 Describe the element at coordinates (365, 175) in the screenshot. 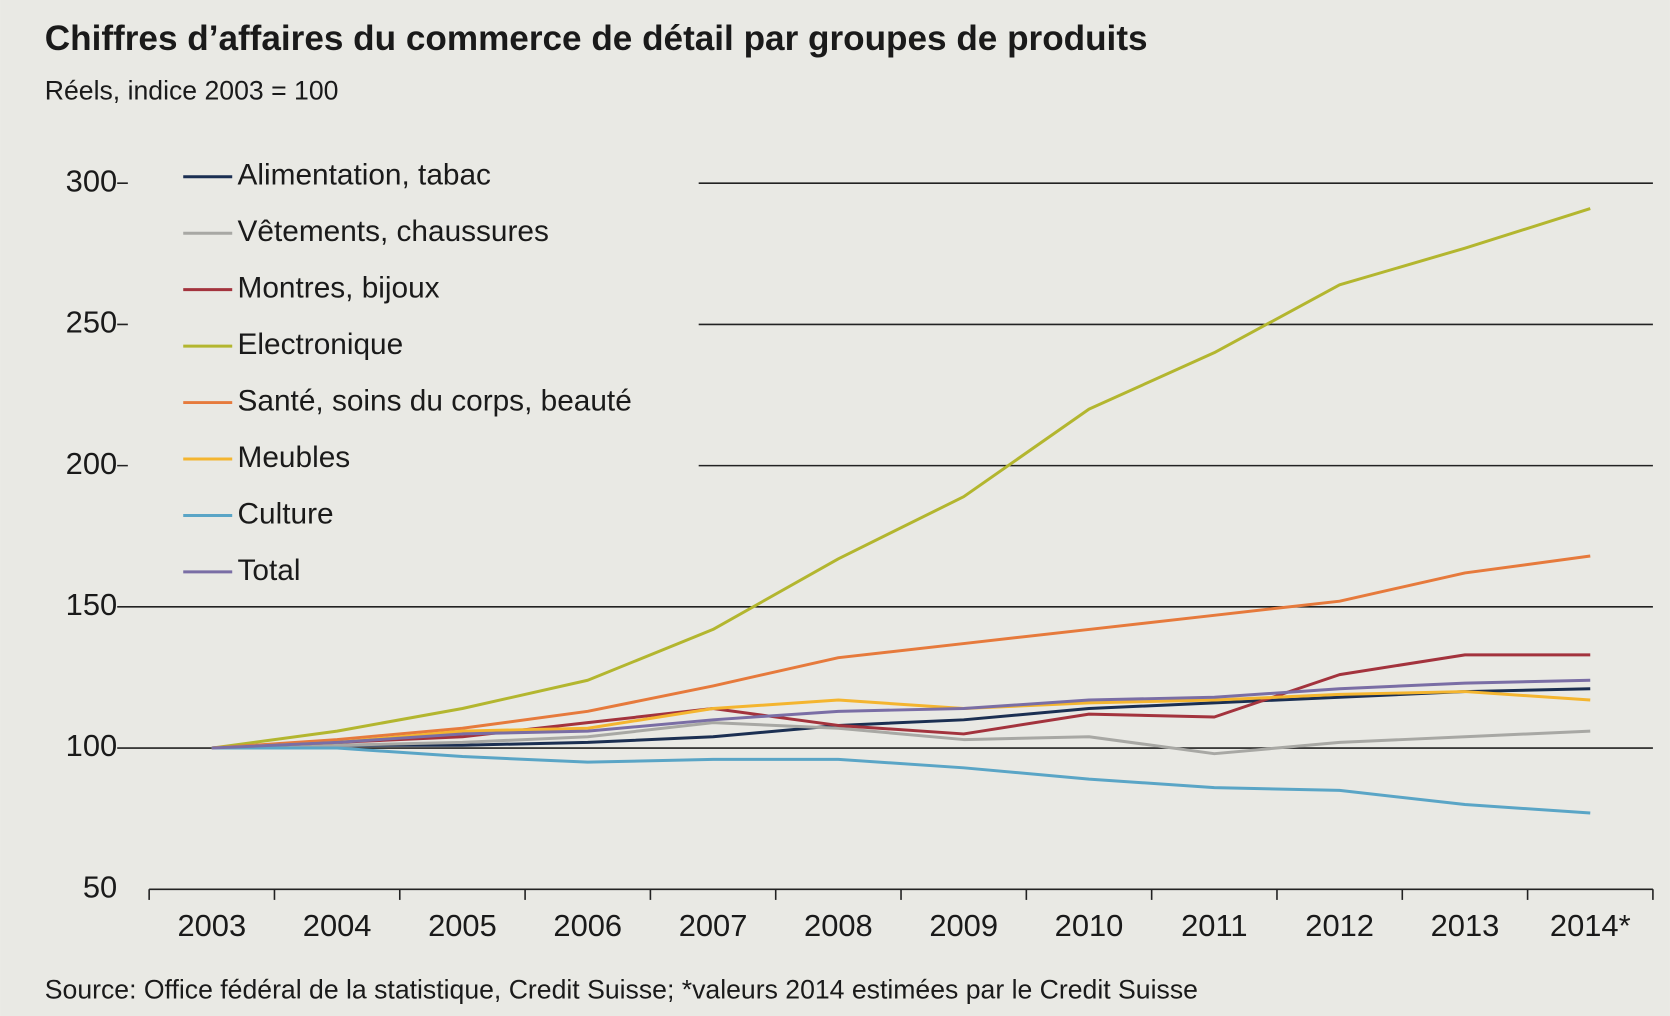

I see `legend-label: Alimentation, tabac` at that location.